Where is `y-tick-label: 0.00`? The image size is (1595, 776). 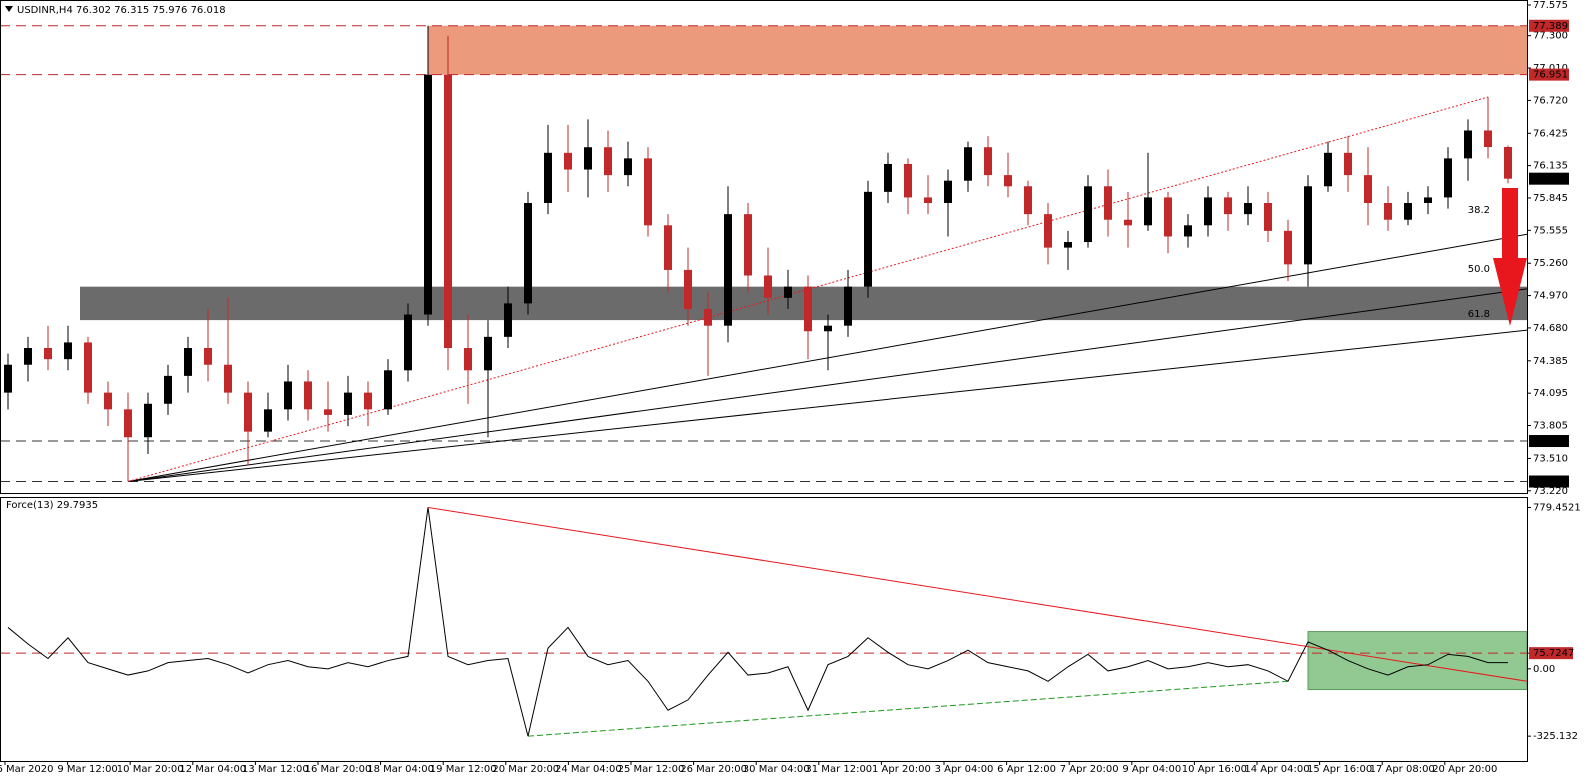 y-tick-label: 0.00 is located at coordinates (1544, 669).